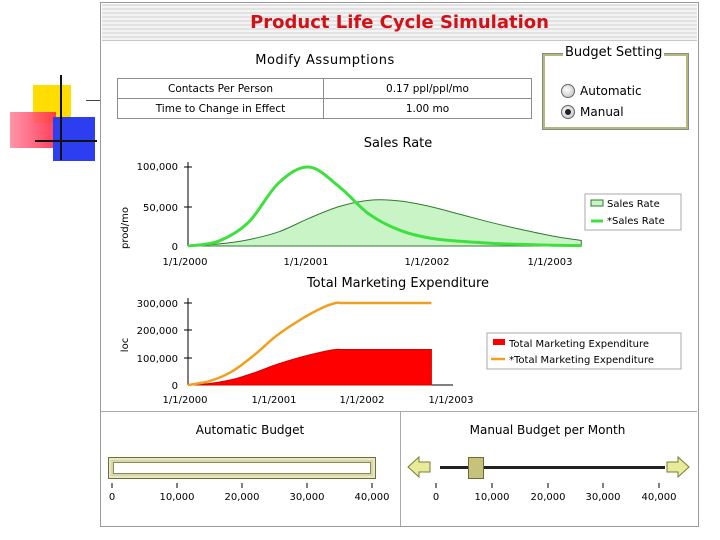 The height and width of the screenshot is (540, 720). Describe the element at coordinates (678, 467) in the screenshot. I see `increase-arrow-icon` at that location.